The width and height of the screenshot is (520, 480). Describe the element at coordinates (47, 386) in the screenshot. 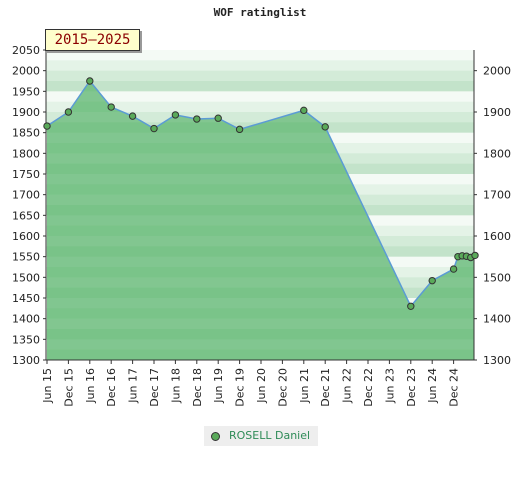

I see `x-tick-label: Jun 15` at that location.